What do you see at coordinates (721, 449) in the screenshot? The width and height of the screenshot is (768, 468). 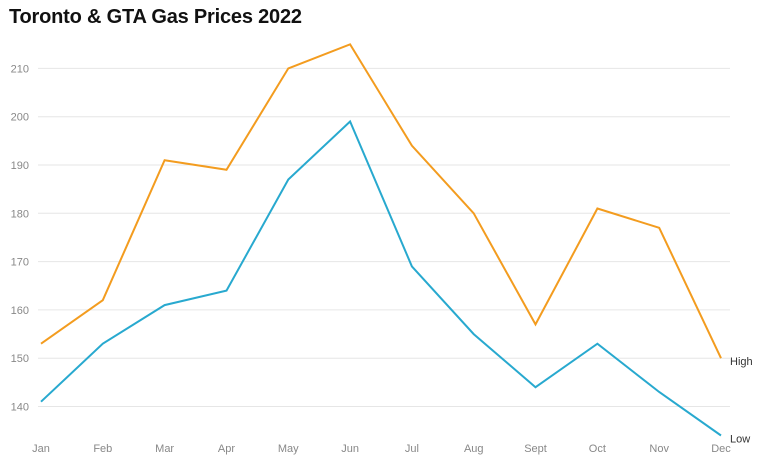 I see `x-tick-label: Dec` at bounding box center [721, 449].